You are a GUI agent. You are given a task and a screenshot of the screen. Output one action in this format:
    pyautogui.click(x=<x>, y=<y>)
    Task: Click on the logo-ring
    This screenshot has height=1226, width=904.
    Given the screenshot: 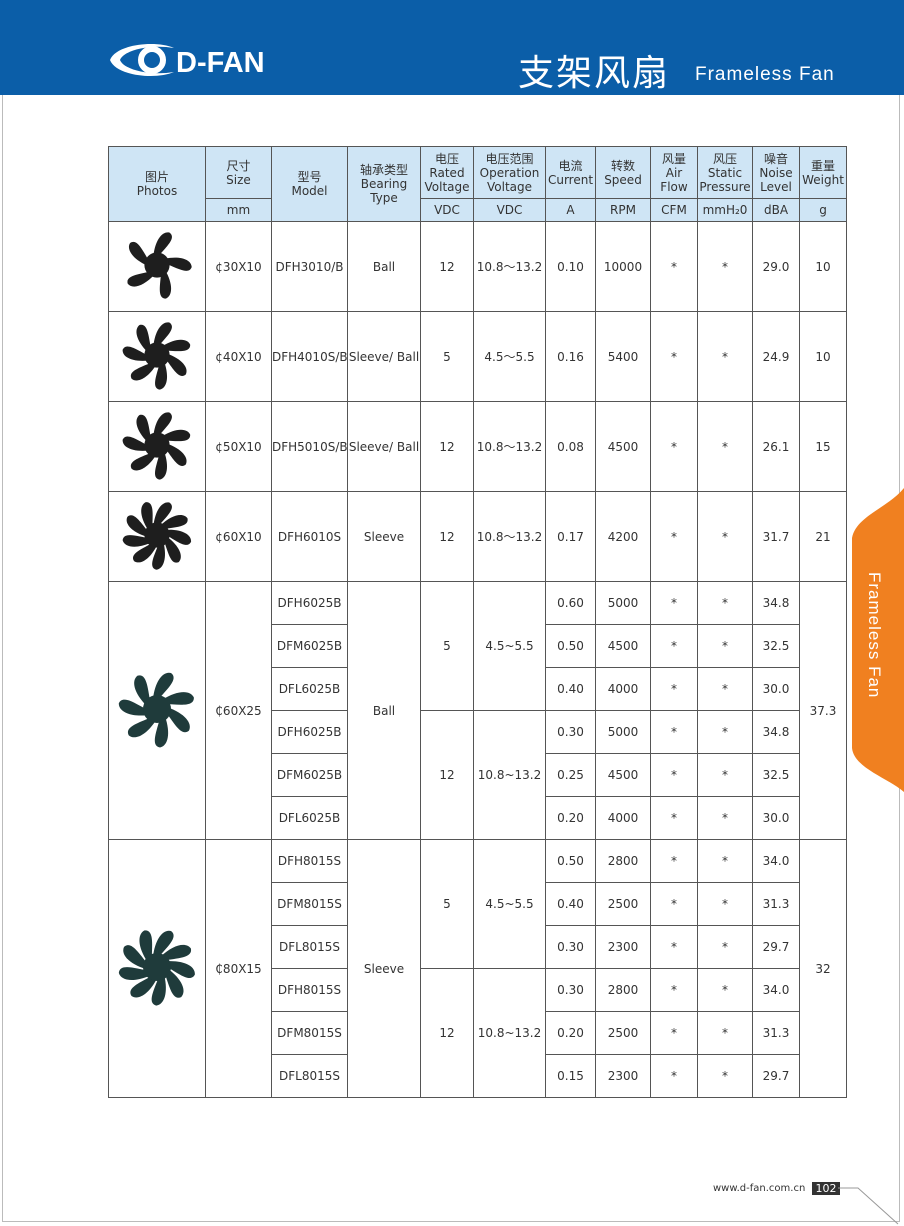 What is the action you would take?
    pyautogui.click(x=152, y=60)
    